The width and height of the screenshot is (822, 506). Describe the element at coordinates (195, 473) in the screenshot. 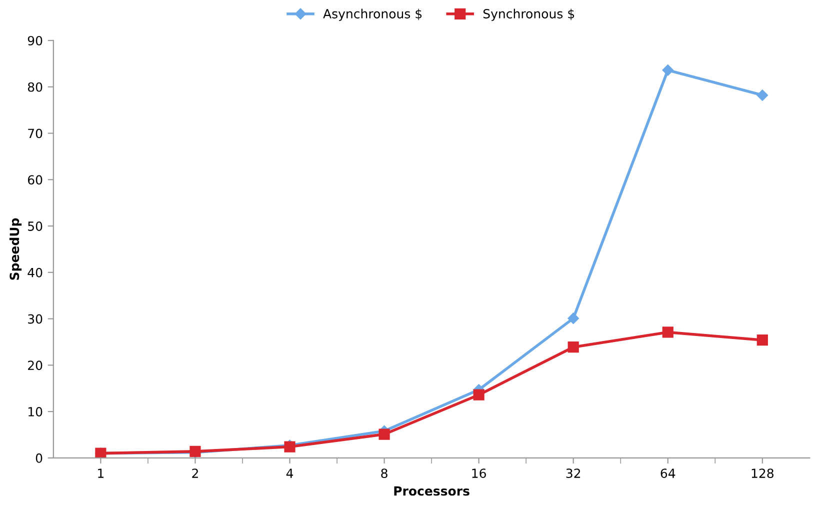

I see `x-tick-label: 2` at that location.